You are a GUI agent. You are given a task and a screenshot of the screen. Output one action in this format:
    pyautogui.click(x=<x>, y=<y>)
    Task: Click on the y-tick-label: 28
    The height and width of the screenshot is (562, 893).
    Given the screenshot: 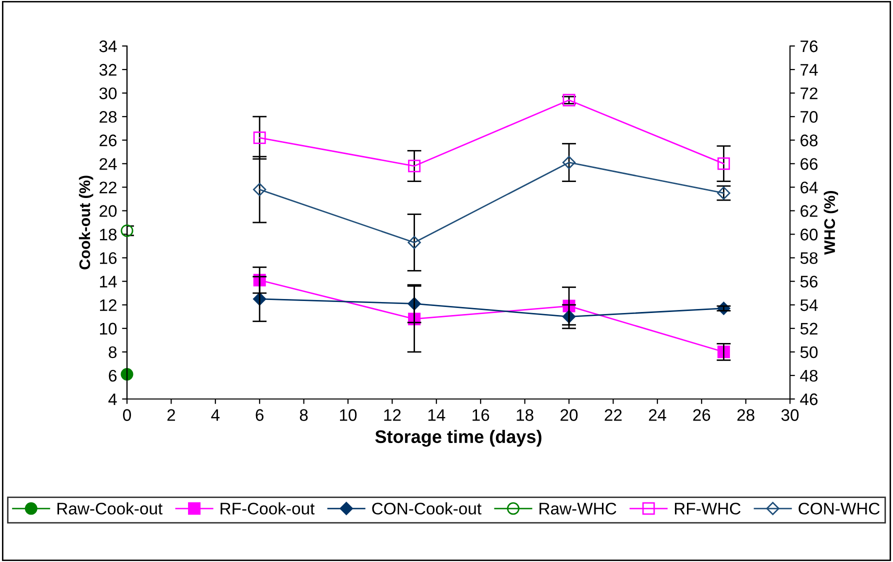 What is the action you would take?
    pyautogui.click(x=108, y=117)
    